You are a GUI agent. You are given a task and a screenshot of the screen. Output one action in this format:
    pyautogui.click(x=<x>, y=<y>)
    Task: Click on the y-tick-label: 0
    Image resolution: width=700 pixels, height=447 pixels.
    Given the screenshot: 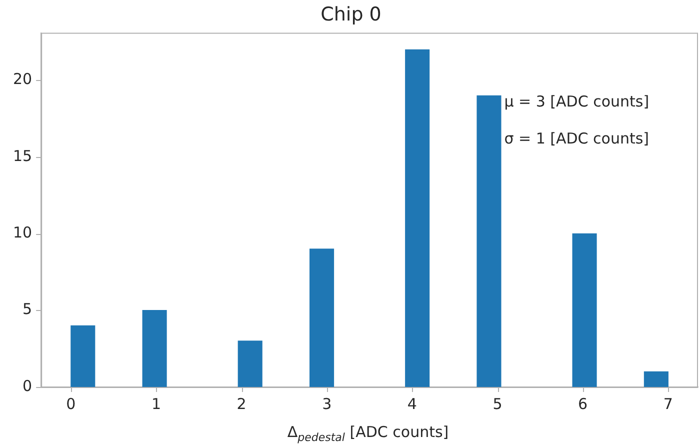 What is the action you would take?
    pyautogui.click(x=27, y=385)
    